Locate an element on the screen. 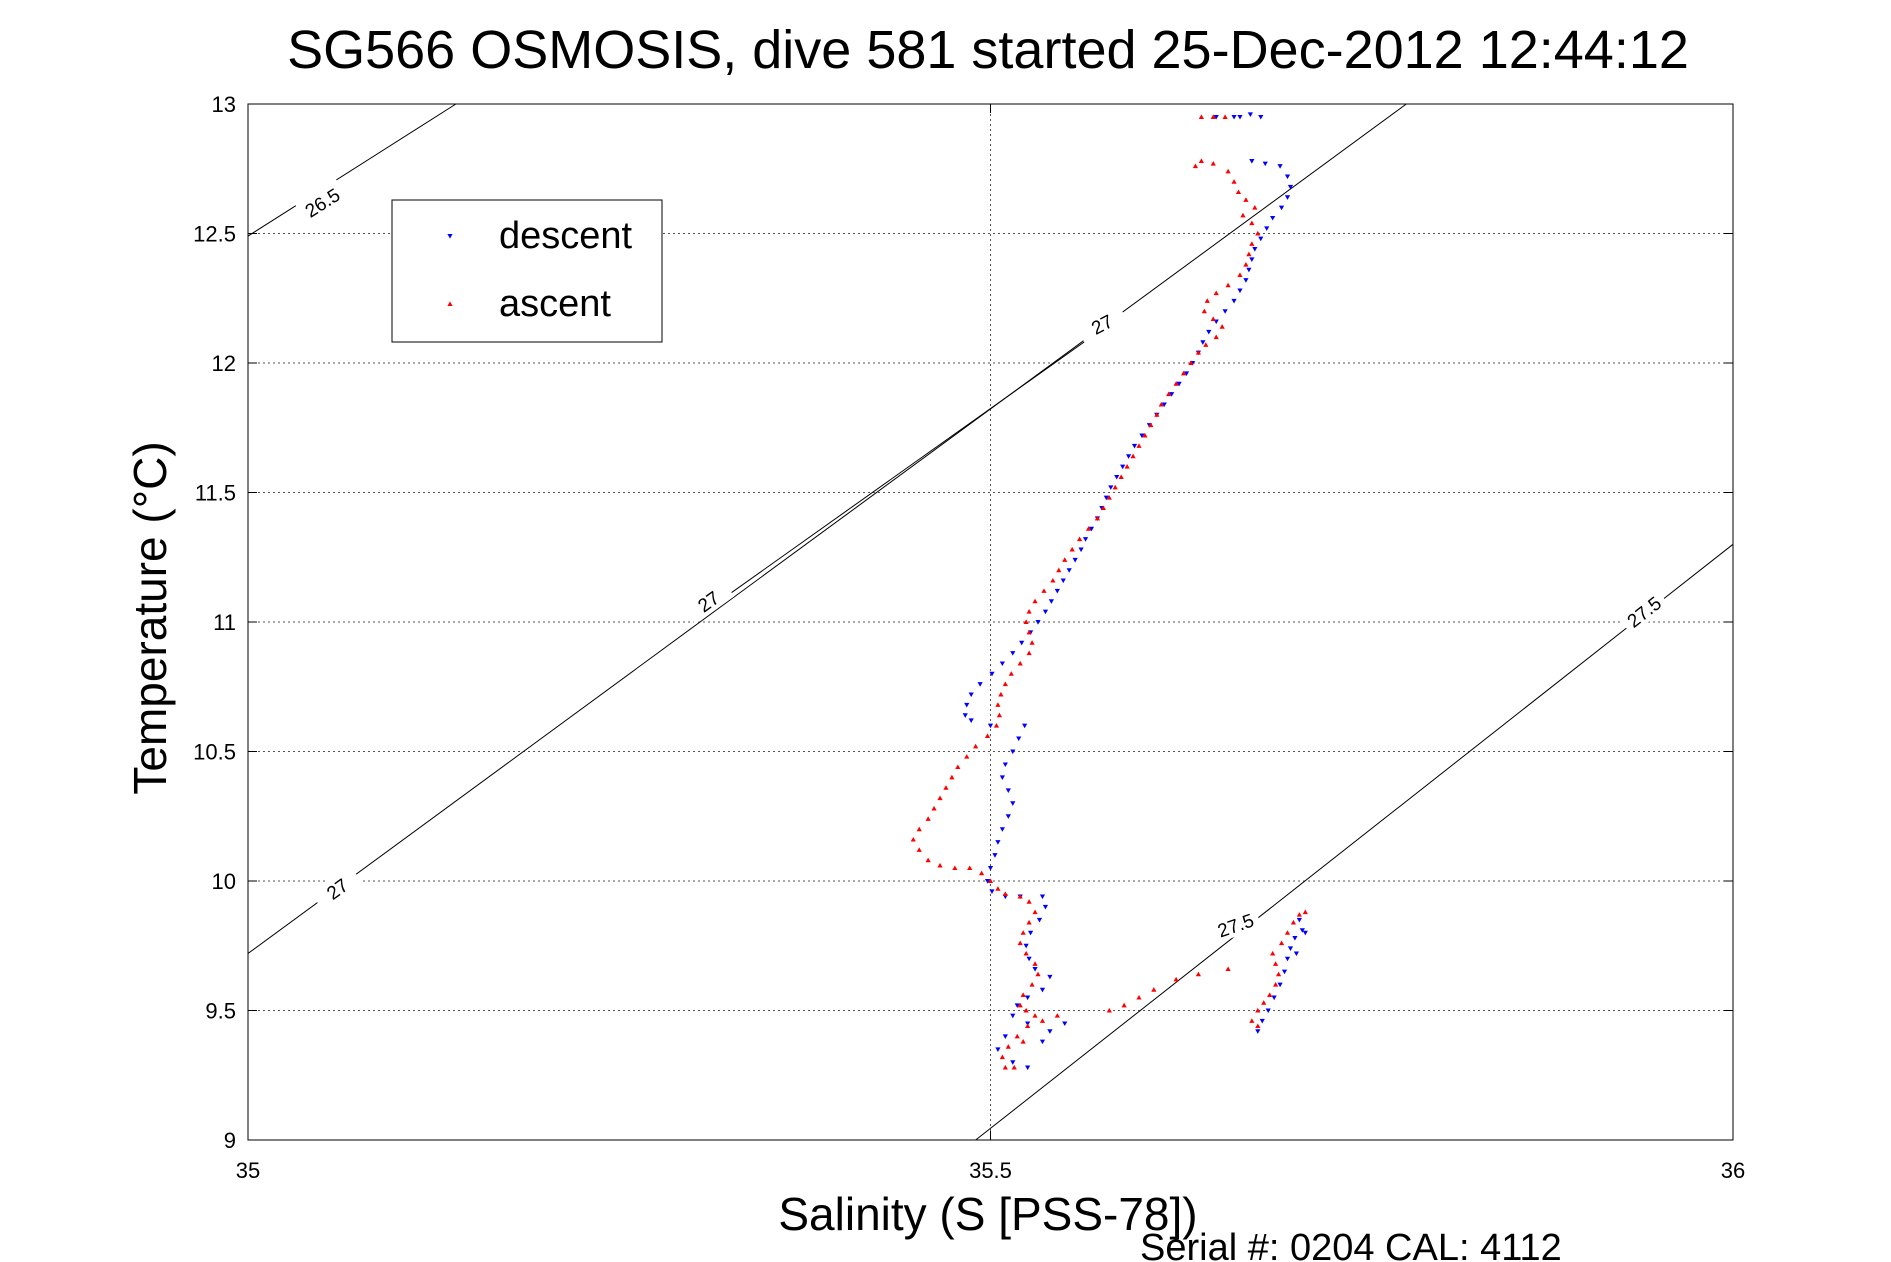  descent-legend-marker is located at coordinates (450, 236).